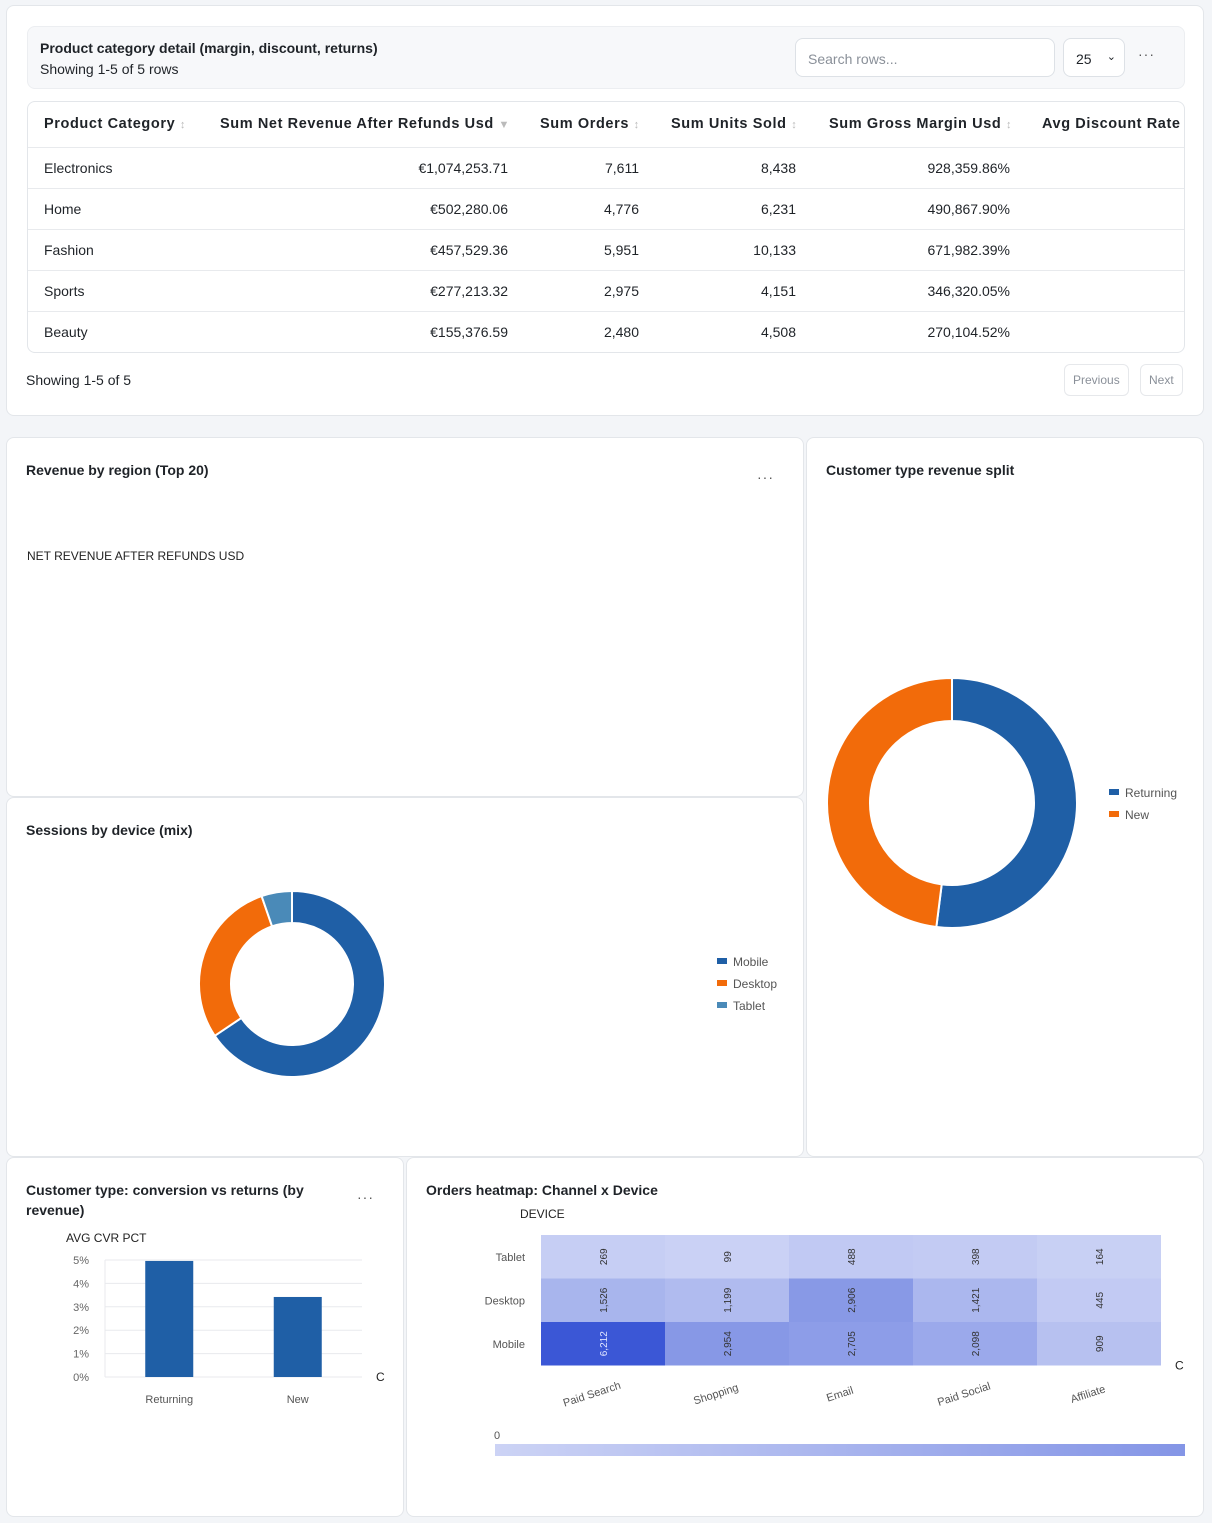  Describe the element at coordinates (755, 984) in the screenshot. I see `legend-label: Desktop` at that location.